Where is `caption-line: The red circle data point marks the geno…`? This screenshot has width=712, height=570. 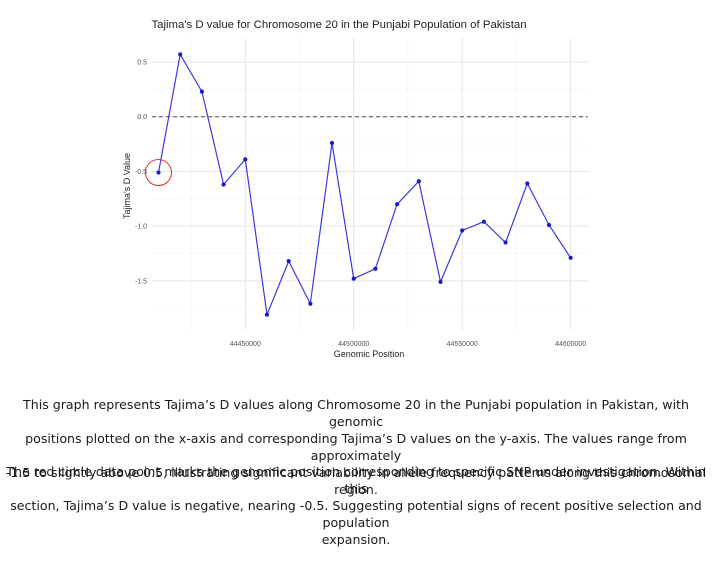 caption-line: The red circle data point marks the geno… is located at coordinates (356, 480).